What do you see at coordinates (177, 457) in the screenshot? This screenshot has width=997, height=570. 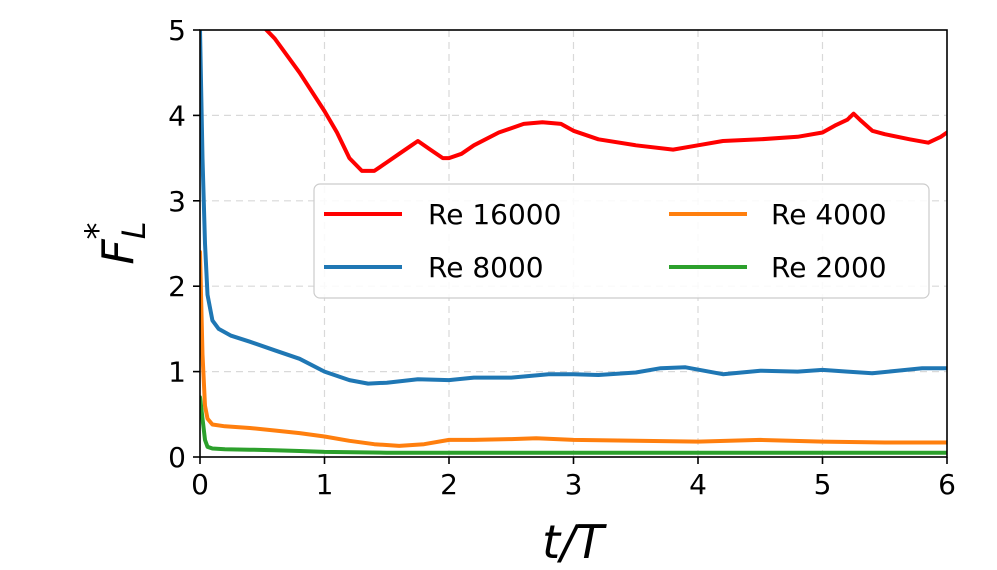 I see `y-tick-label: 0` at bounding box center [177, 457].